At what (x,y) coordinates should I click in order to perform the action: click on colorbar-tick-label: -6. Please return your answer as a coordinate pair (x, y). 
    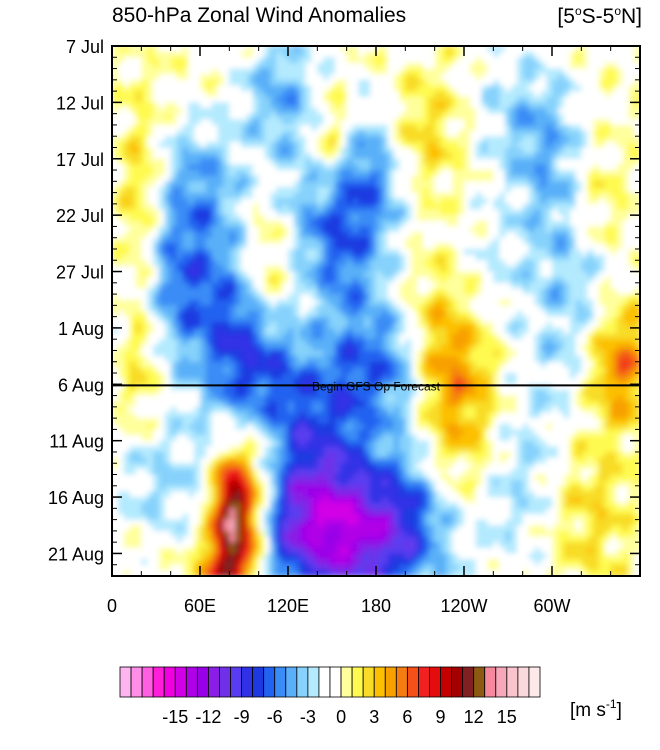
    Looking at the image, I should click on (275, 717).